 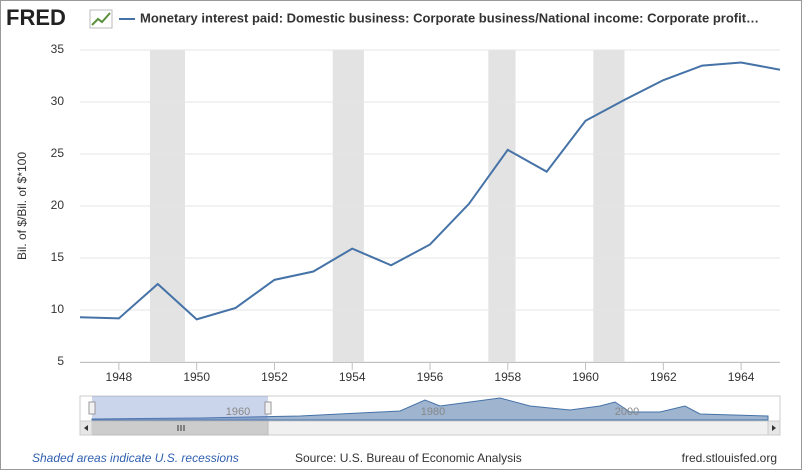 I want to click on y-tick-label: 25, so click(x=58, y=153).